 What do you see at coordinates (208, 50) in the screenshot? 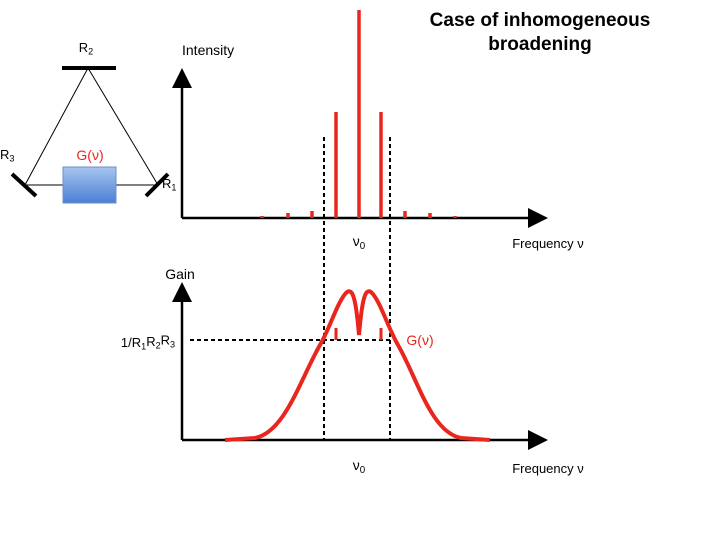
I see `y-label: Intensity` at bounding box center [208, 50].